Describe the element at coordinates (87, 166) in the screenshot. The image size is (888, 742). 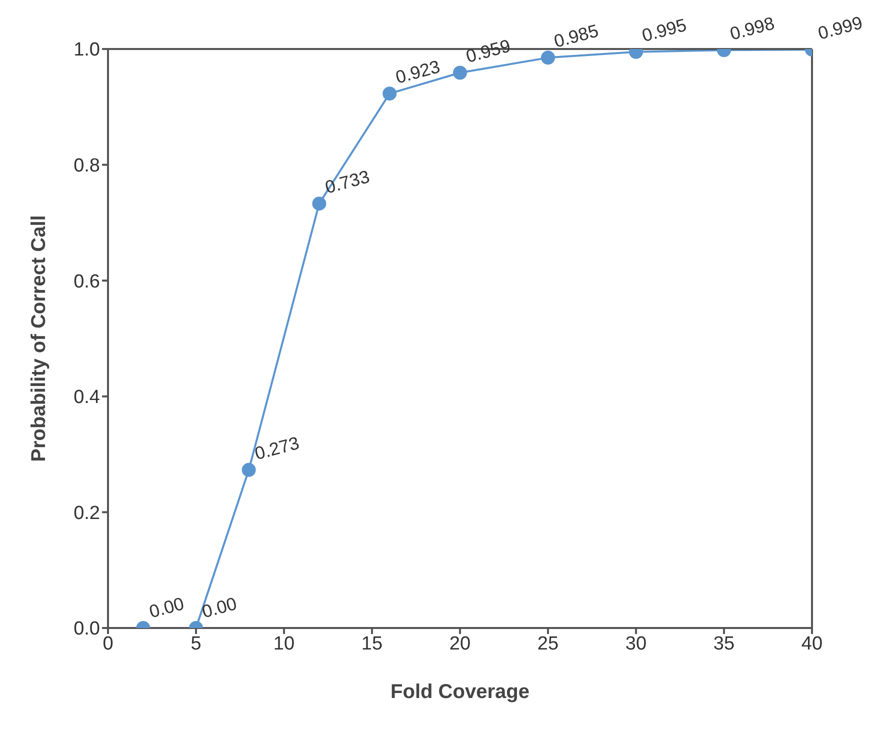
I see `y-tick-label: 0.8` at that location.